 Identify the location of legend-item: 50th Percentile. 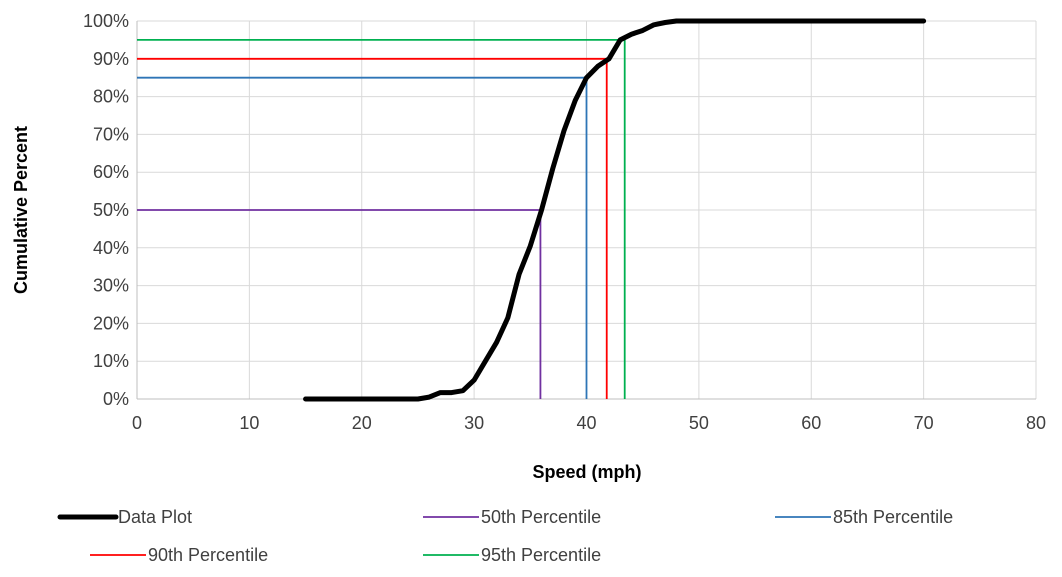
(512, 517).